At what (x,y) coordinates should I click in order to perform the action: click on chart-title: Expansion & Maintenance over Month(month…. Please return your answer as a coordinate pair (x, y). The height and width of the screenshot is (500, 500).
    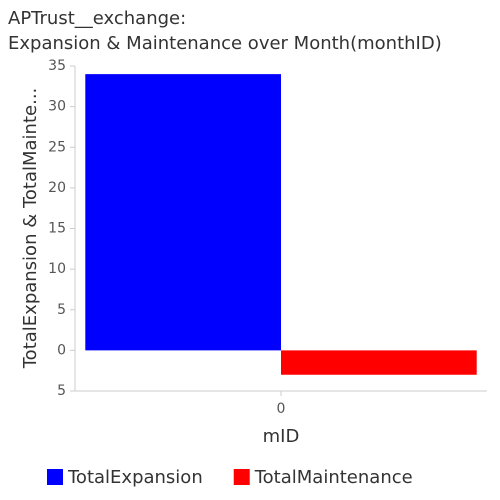
    Looking at the image, I should click on (225, 43).